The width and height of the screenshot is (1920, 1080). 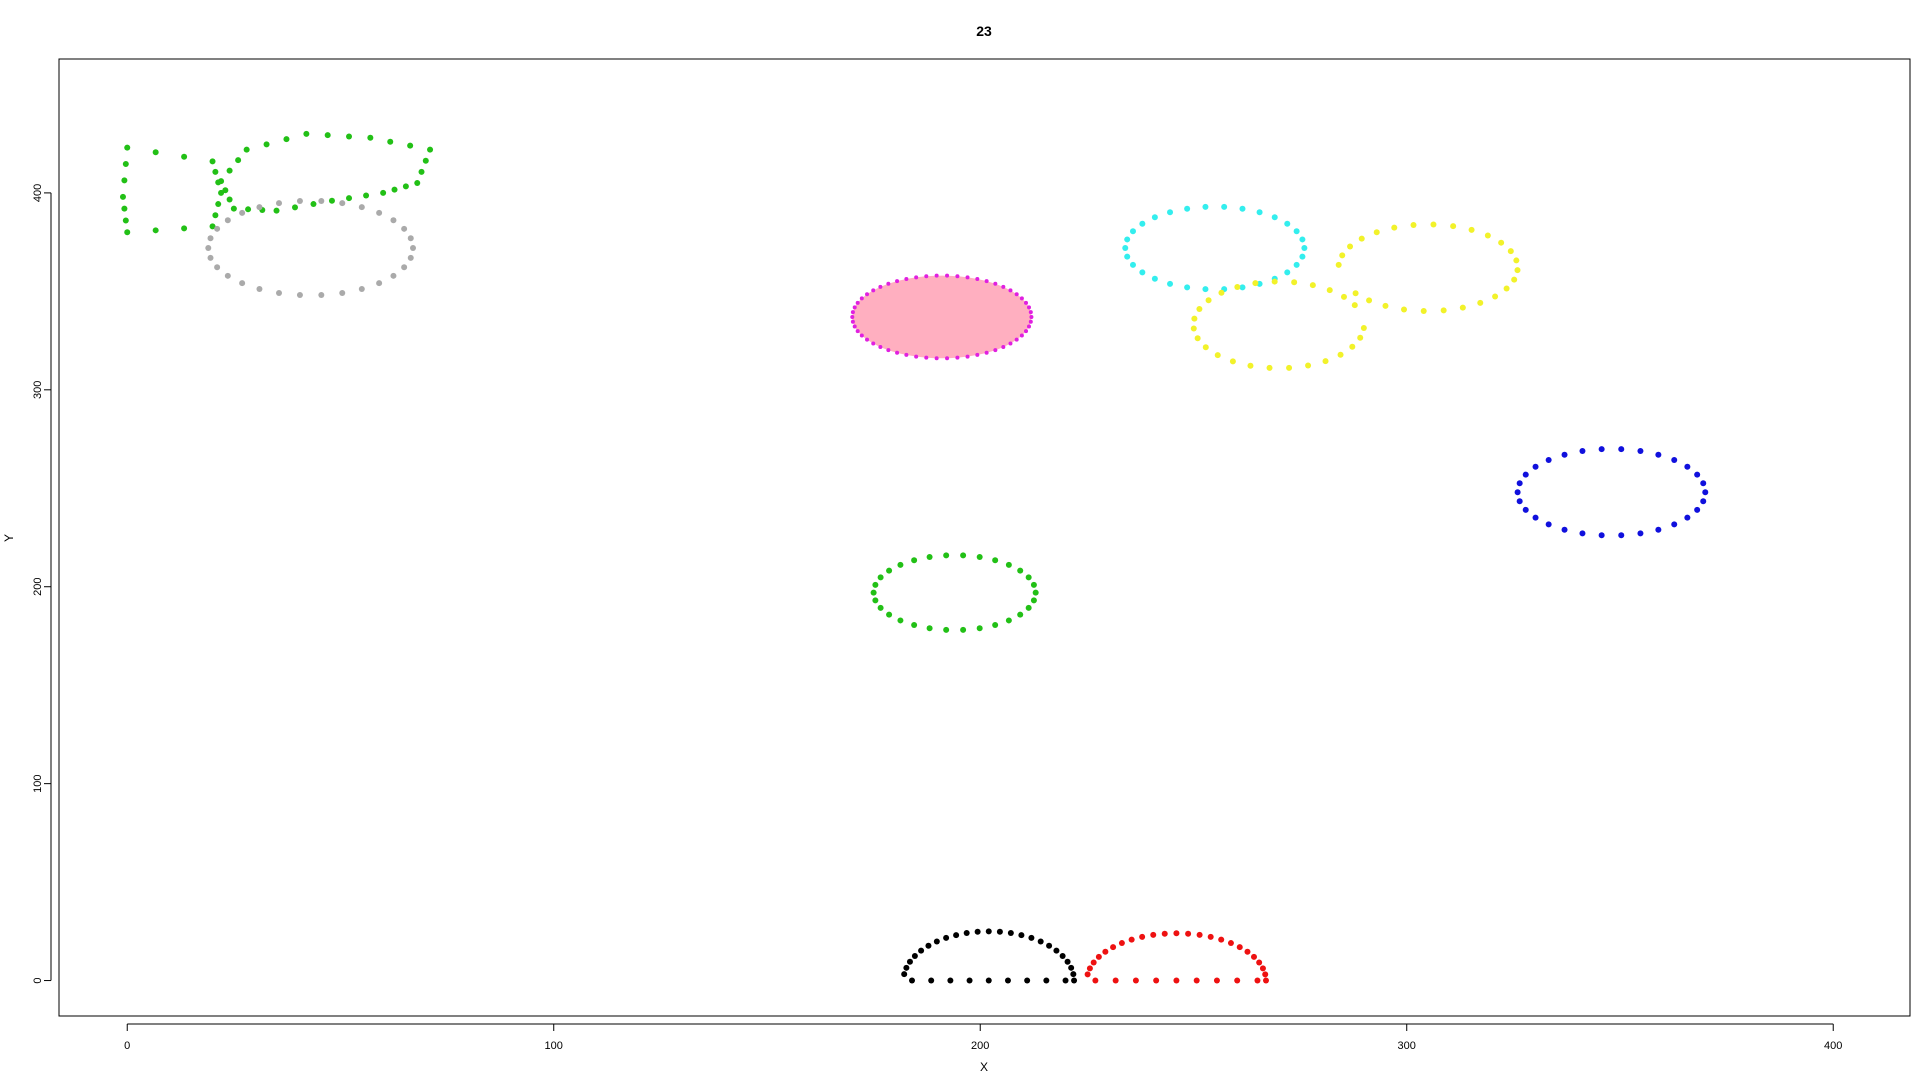 What do you see at coordinates (38, 587) in the screenshot?
I see `y-tick-label: 200` at bounding box center [38, 587].